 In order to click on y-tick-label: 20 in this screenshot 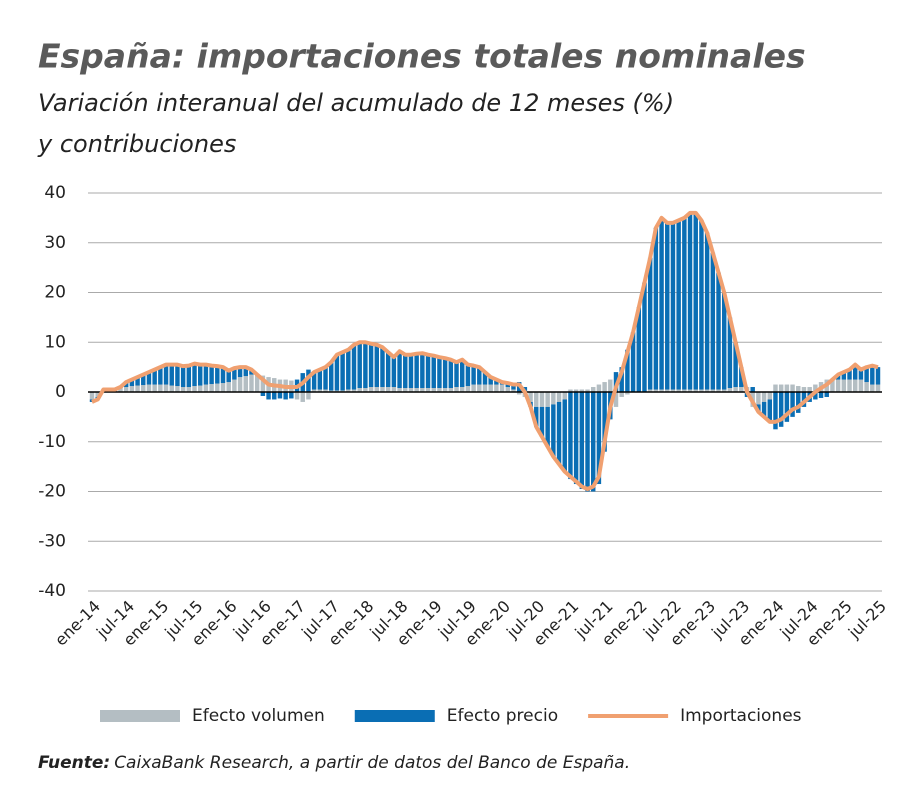, I will do `click(55, 293)`.